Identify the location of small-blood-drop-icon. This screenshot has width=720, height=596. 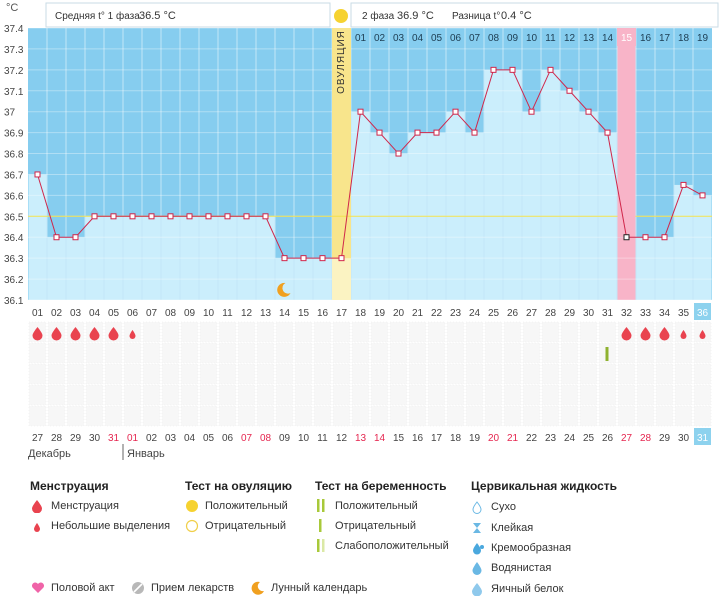
(37, 527).